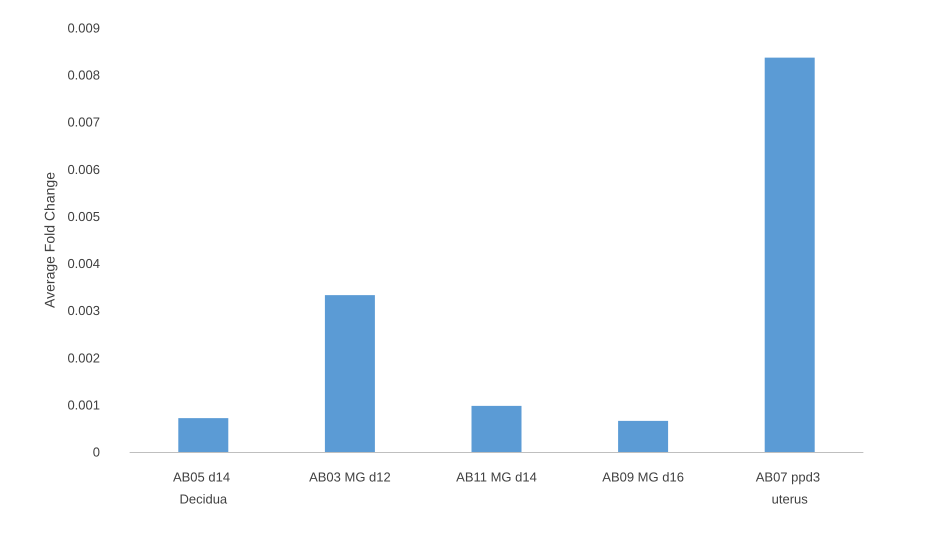 This screenshot has height=535, width=933. What do you see at coordinates (83, 28) in the screenshot?
I see `y-tick-label: 0.009` at bounding box center [83, 28].